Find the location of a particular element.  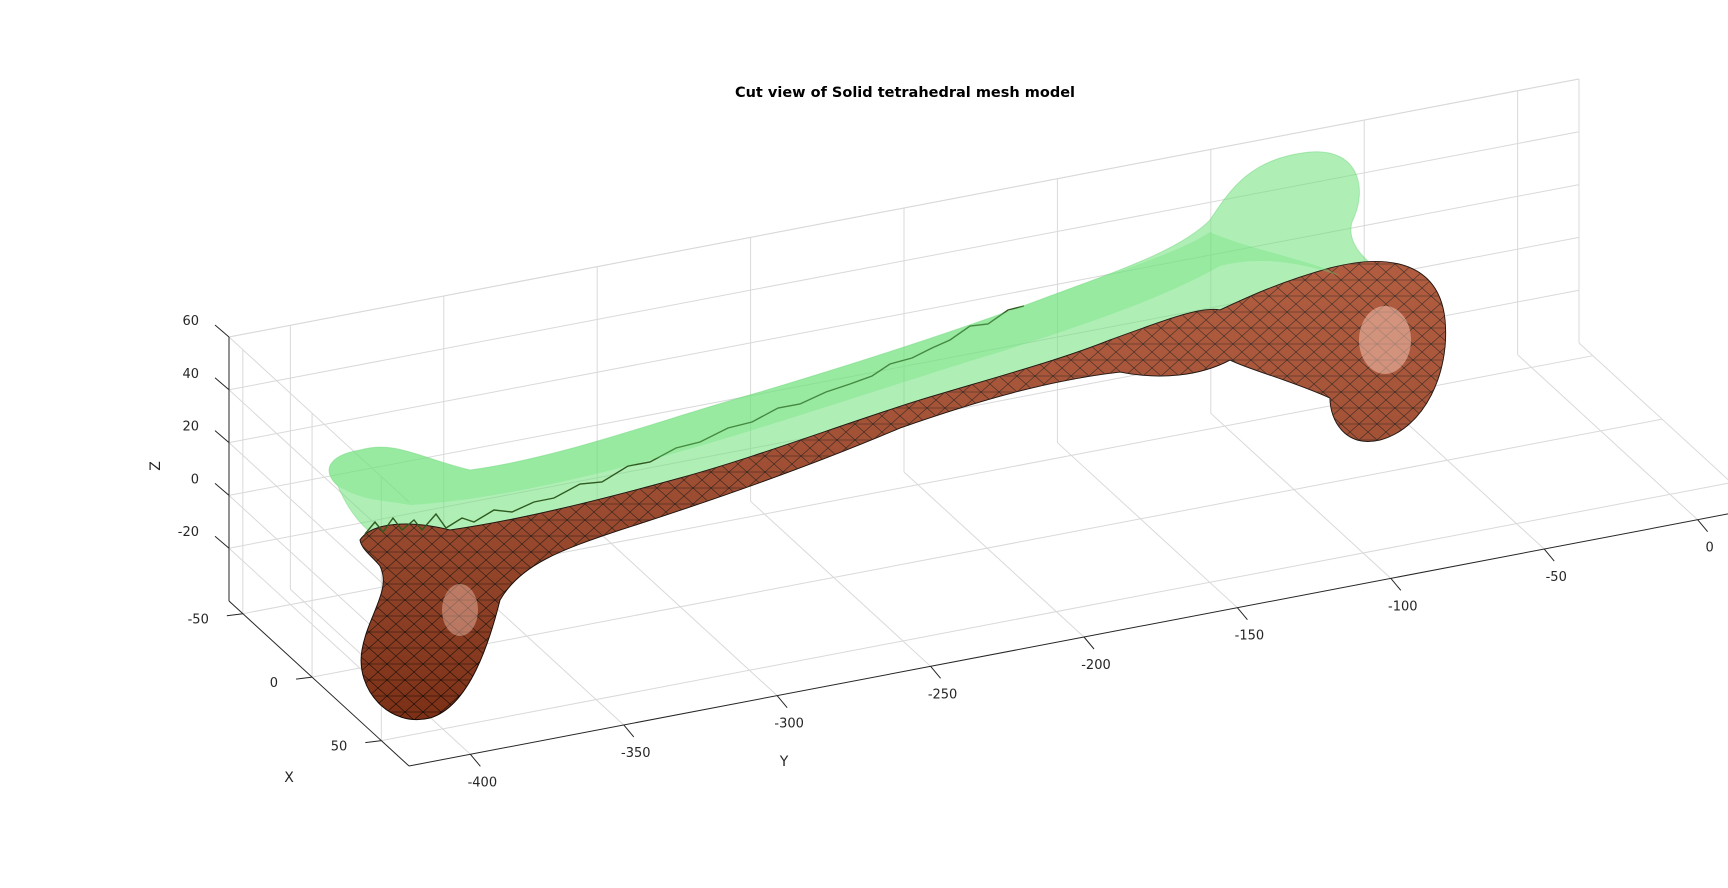

x-axis-label: X is located at coordinates (289, 778).